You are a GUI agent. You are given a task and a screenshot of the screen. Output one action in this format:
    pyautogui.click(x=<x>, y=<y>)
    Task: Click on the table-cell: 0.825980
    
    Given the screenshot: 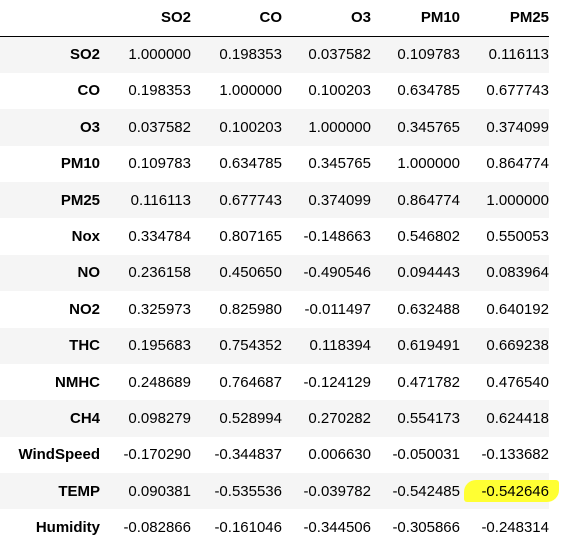 What is the action you would take?
    pyautogui.click(x=250, y=309)
    